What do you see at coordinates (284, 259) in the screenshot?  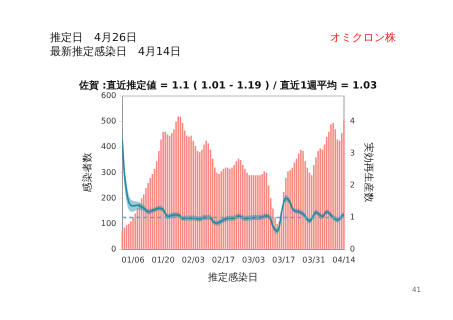 I see `x-tick-label: 03/17` at bounding box center [284, 259].